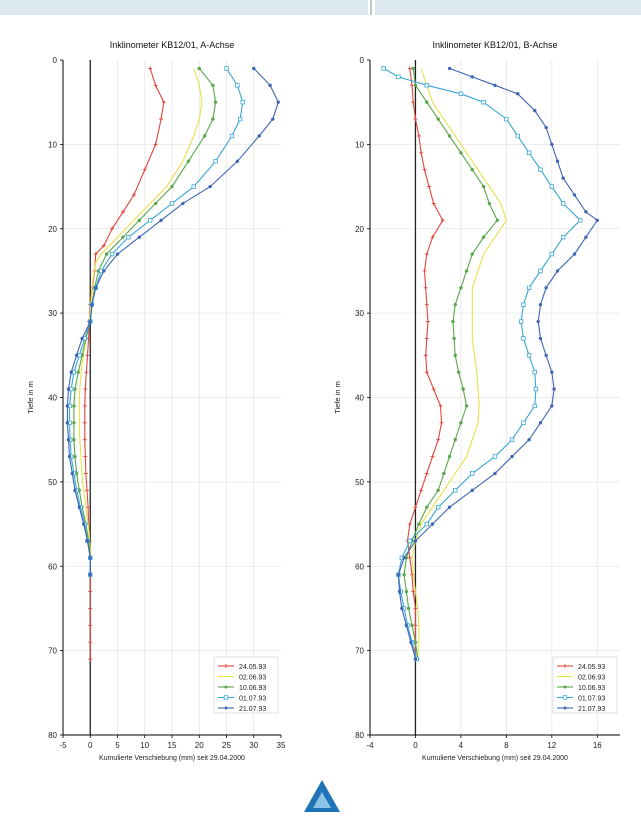 This screenshot has width=641, height=822. Describe the element at coordinates (252, 688) in the screenshot. I see `a-achse-legend-label: 10.06.93` at that location.